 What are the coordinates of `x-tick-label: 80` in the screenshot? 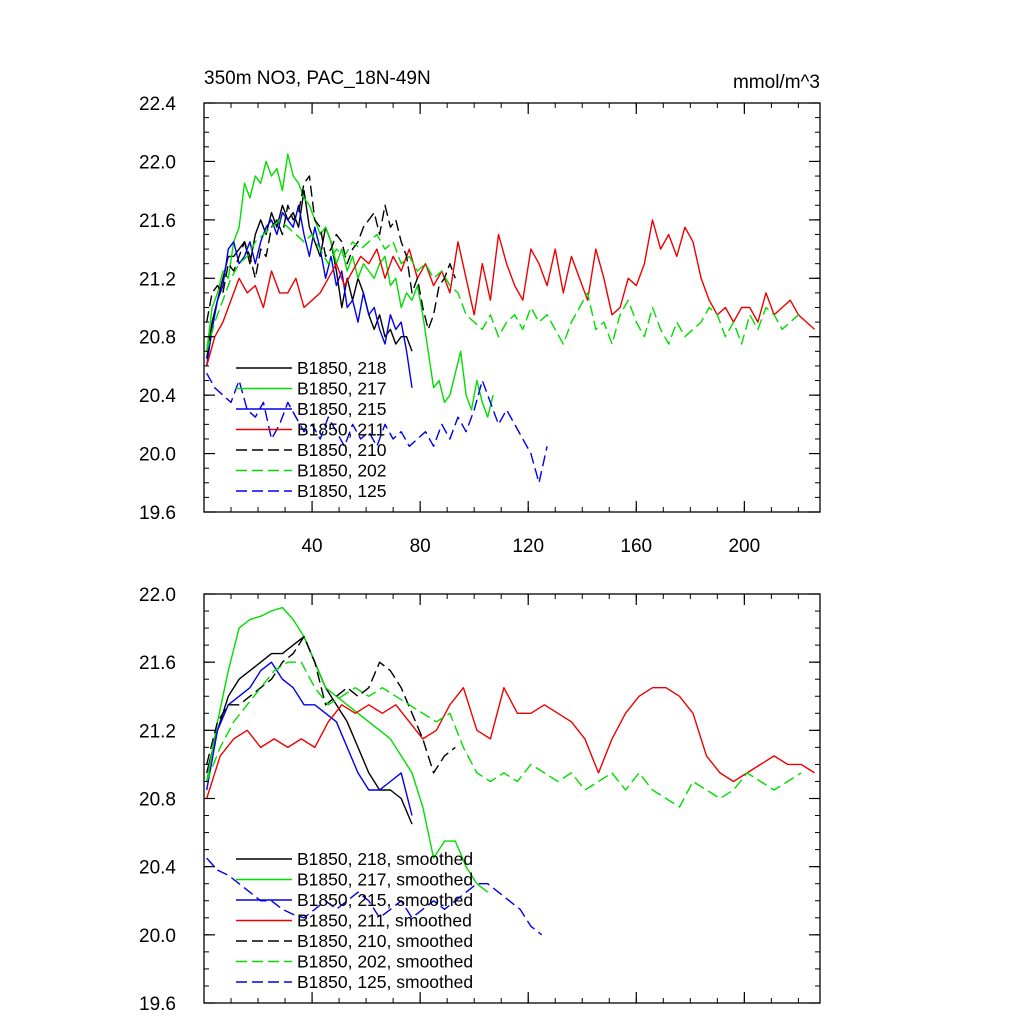 It's located at (420, 546).